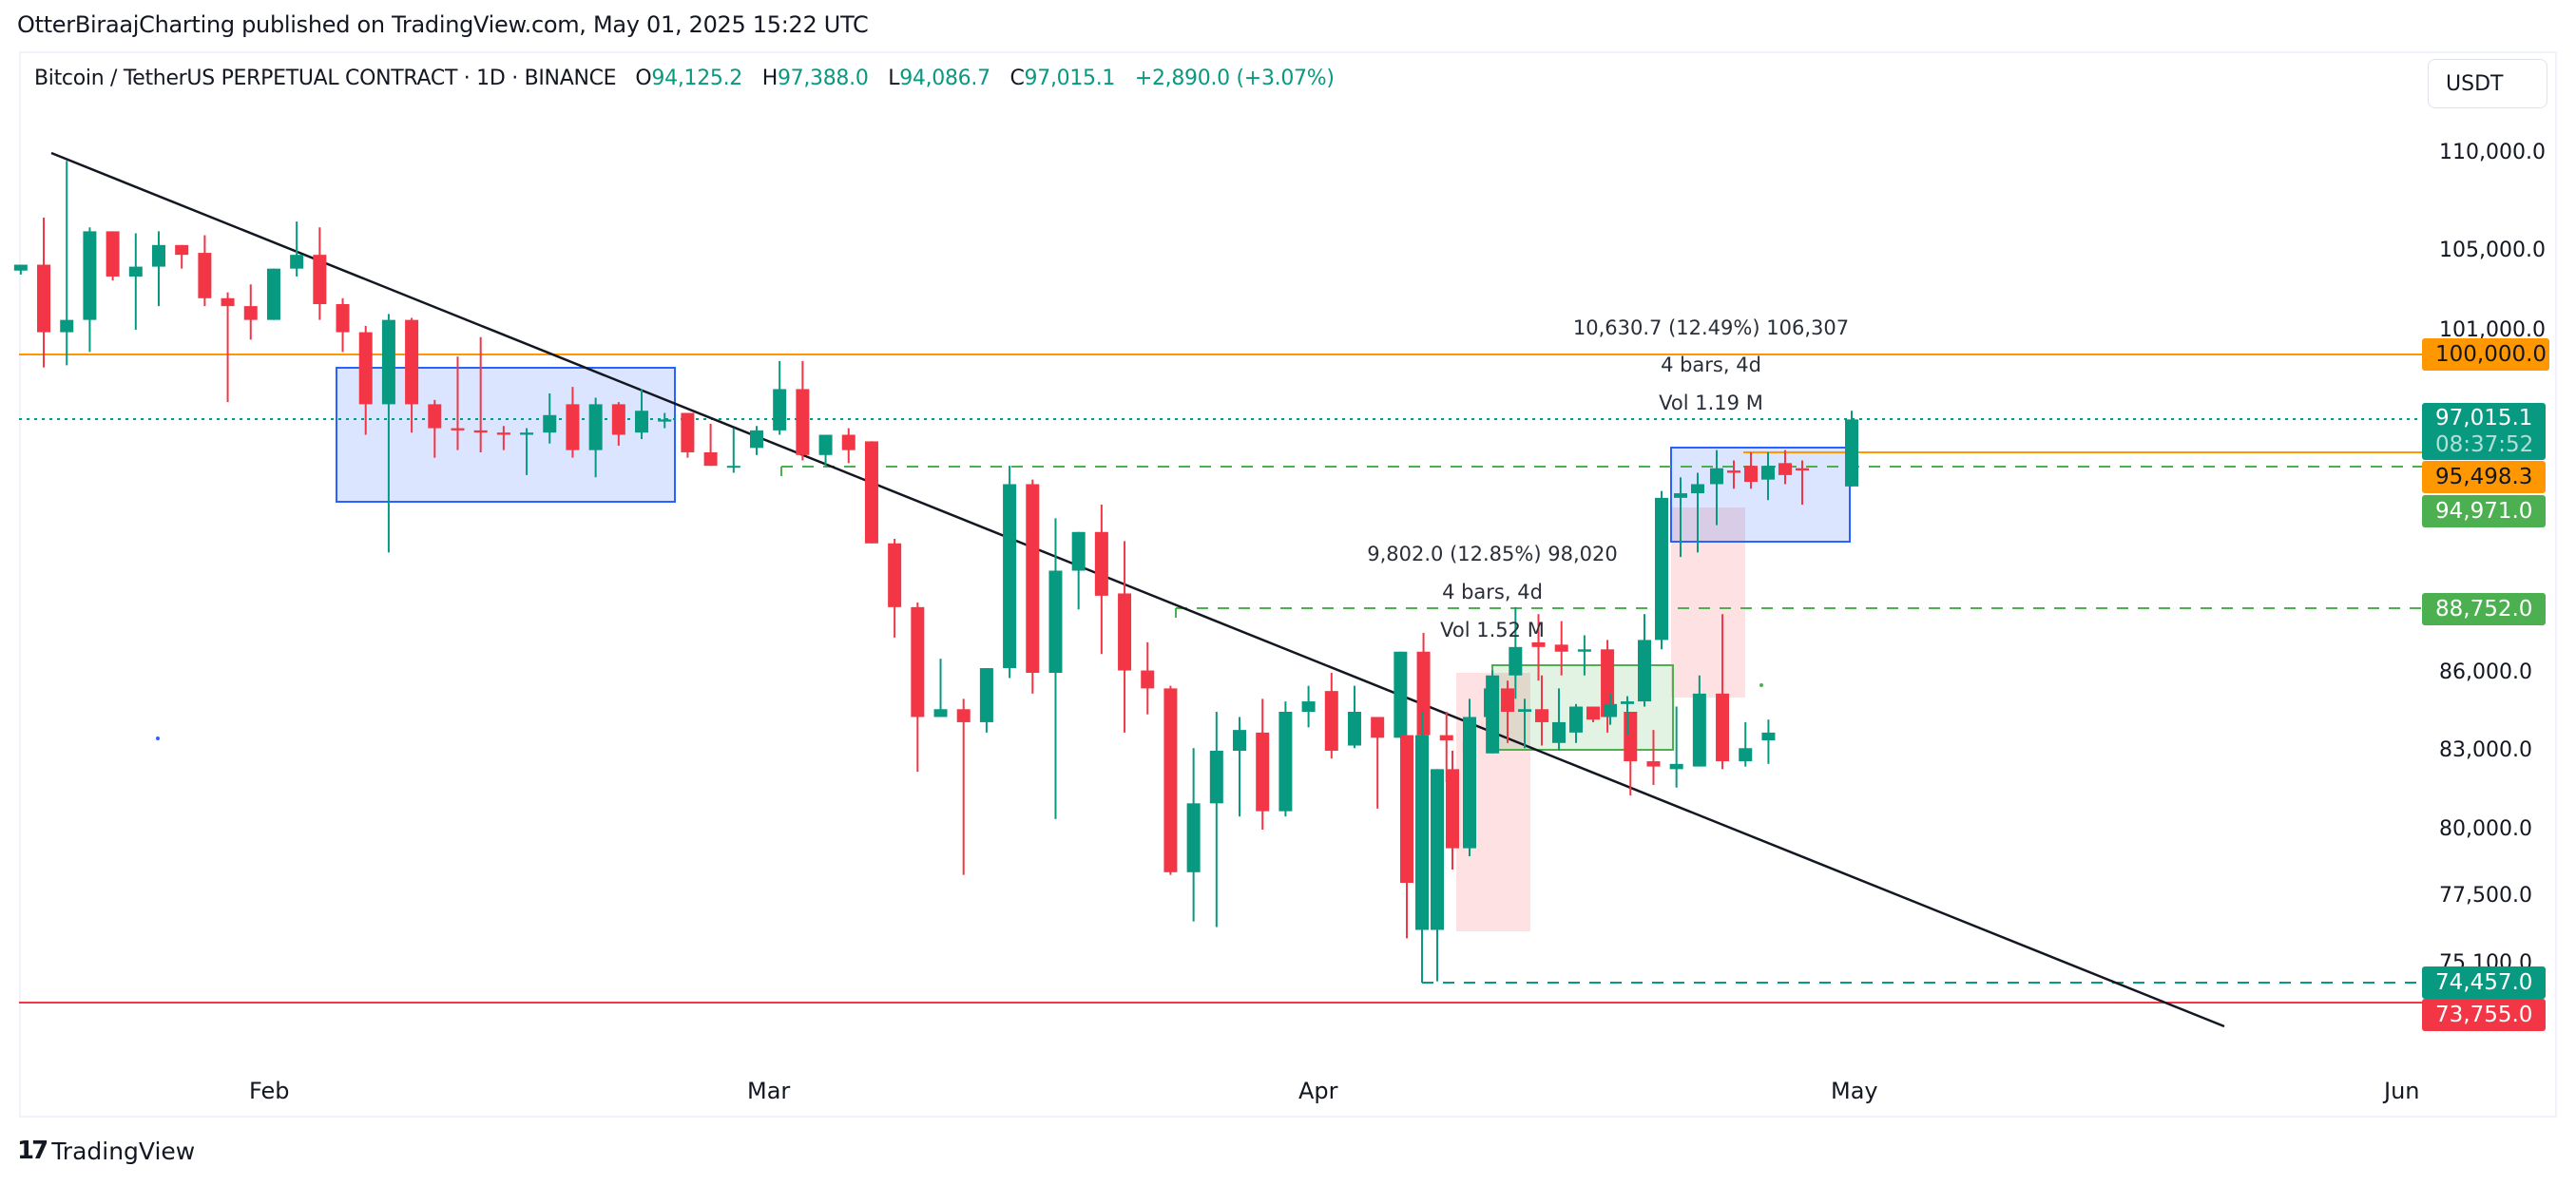  I want to click on price-label: 77,500.0, so click(2485, 896).